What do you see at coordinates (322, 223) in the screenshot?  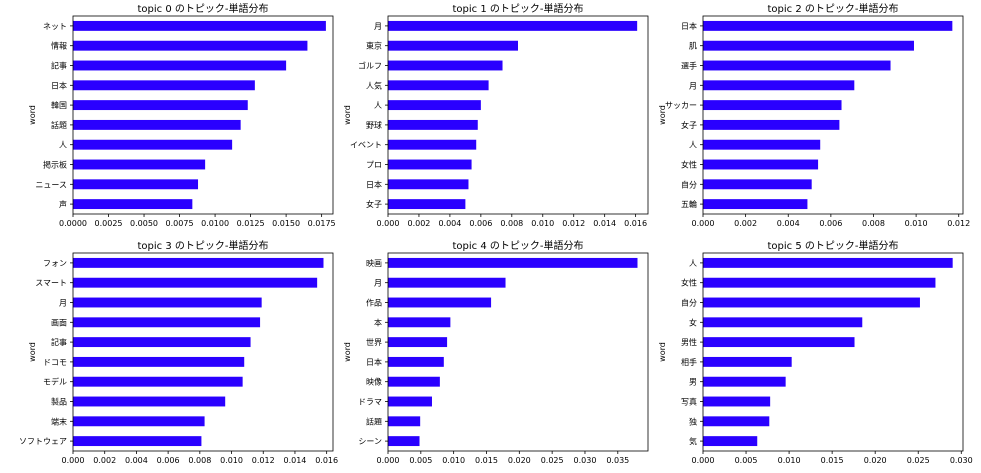 I see `x-tick-label: 0.0175` at bounding box center [322, 223].